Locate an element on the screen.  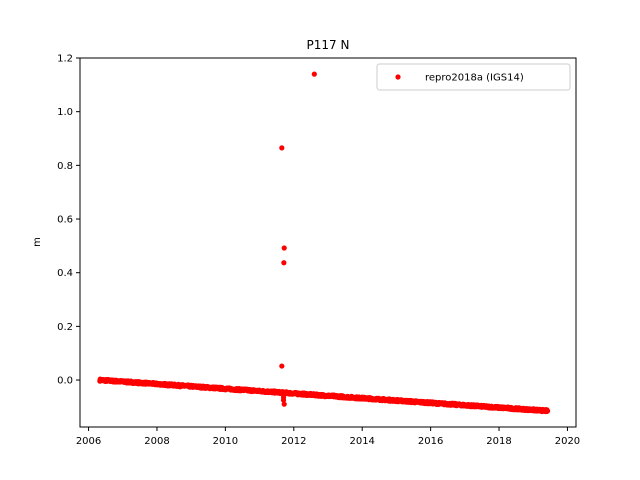
legend-box is located at coordinates (473, 77).